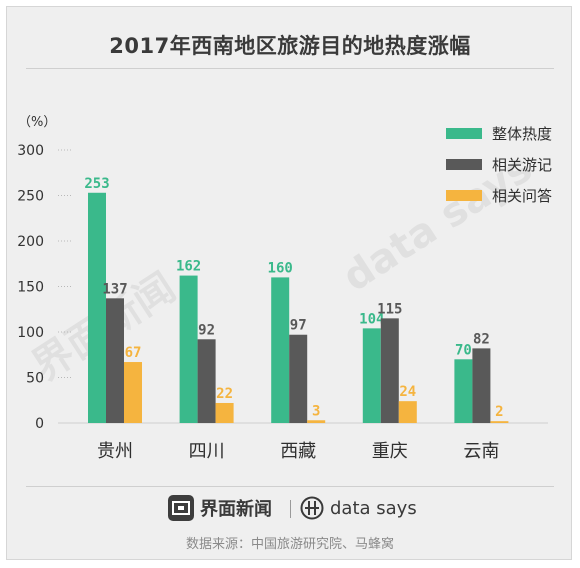 The width and height of the screenshot is (580, 568). Describe the element at coordinates (312, 508) in the screenshot. I see `data-says-logo-icon` at that location.